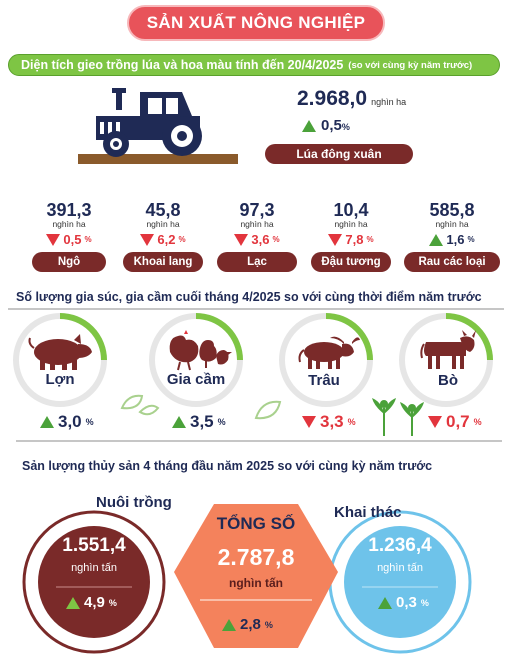  Describe the element at coordinates (166, 239) in the screenshot. I see `crop-change: 6,2` at that location.